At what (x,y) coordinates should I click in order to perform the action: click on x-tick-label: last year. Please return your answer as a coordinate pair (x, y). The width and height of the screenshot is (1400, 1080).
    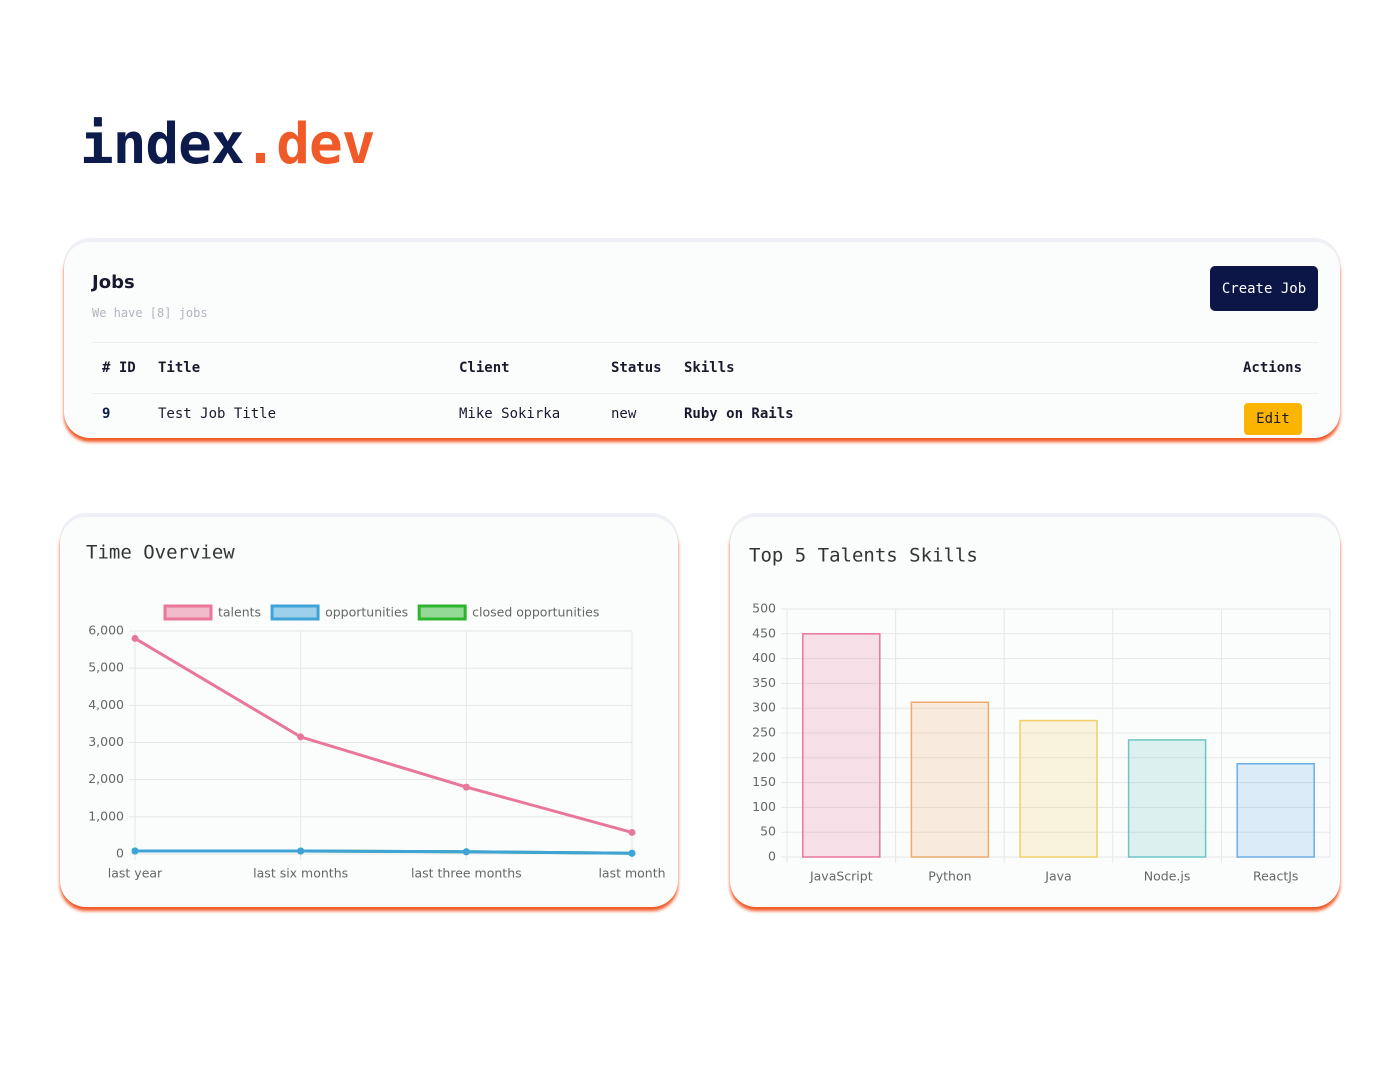
    Looking at the image, I should click on (135, 873).